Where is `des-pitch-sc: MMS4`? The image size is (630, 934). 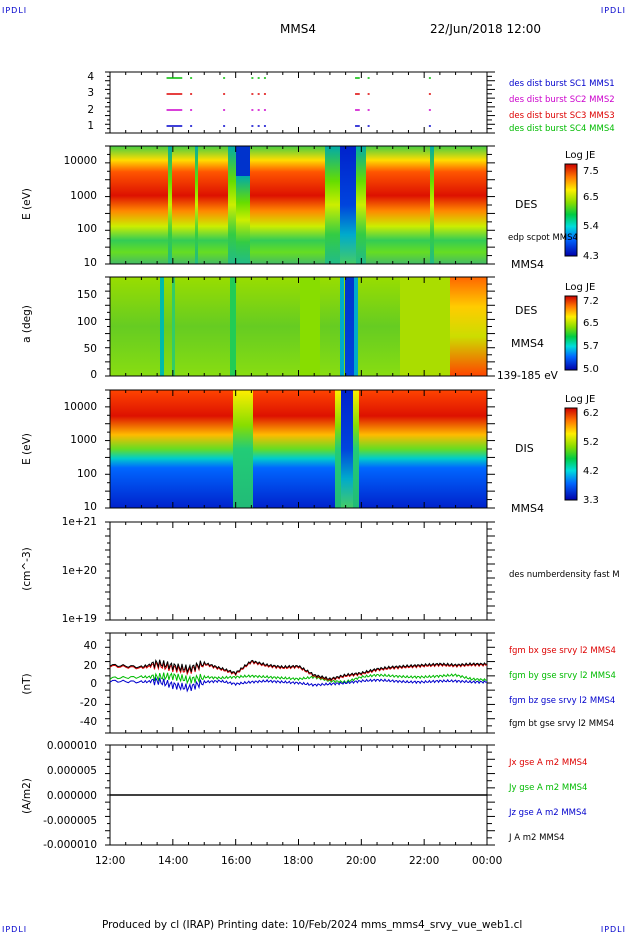 des-pitch-sc: MMS4 is located at coordinates (527, 343).